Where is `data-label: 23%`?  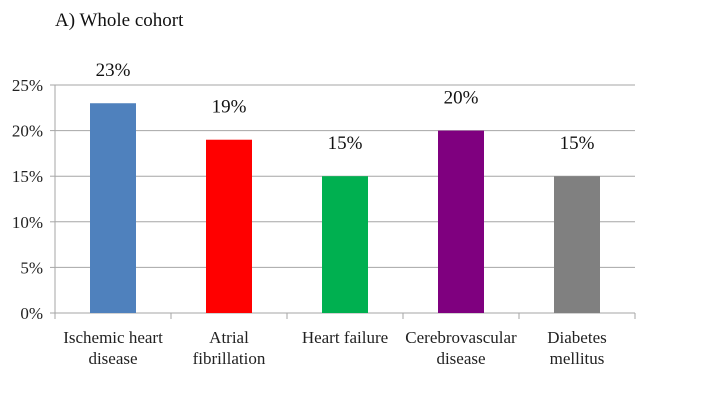
data-label: 23% is located at coordinates (113, 70).